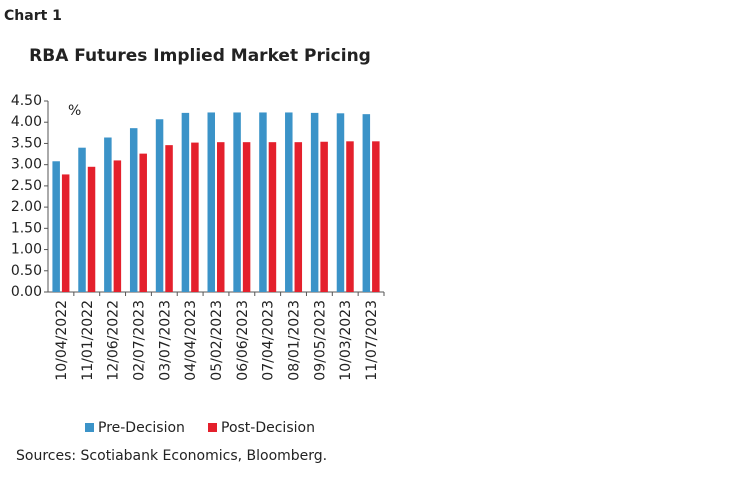 Image resolution: width=750 pixels, height=483 pixels. What do you see at coordinates (243, 340) in the screenshot?
I see `x-tick-label: 06/06/2023` at bounding box center [243, 340].